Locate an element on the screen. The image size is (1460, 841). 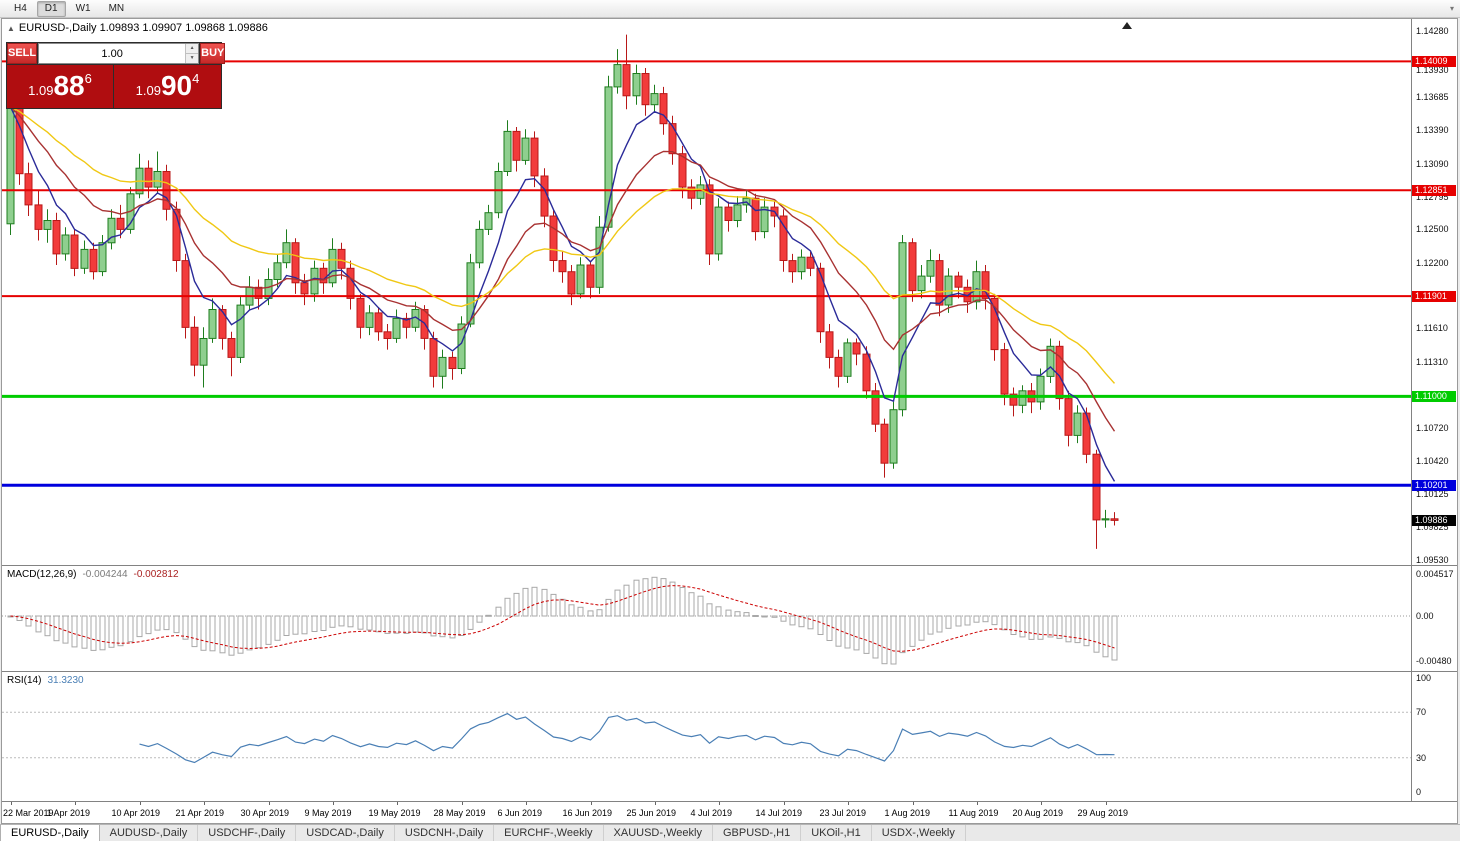
sell-button: SELL is located at coordinates (22, 53).